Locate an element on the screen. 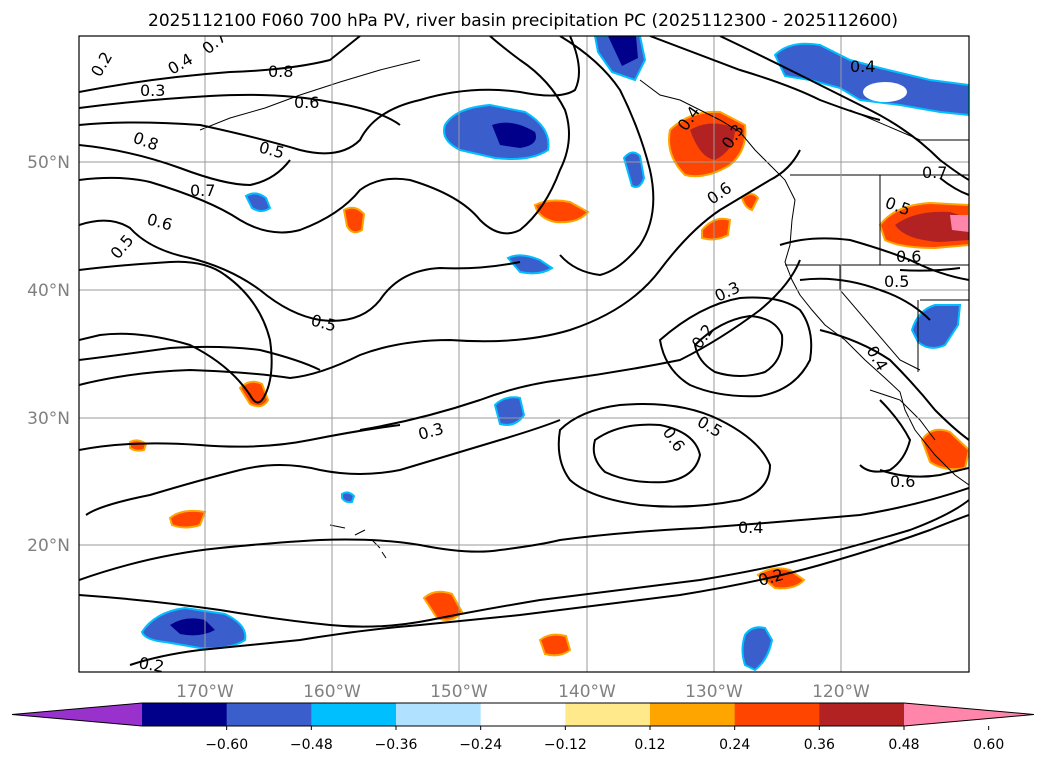 Image resolution: width=1047 pixels, height=765 pixels. lon-label: 130°W is located at coordinates (714, 692).